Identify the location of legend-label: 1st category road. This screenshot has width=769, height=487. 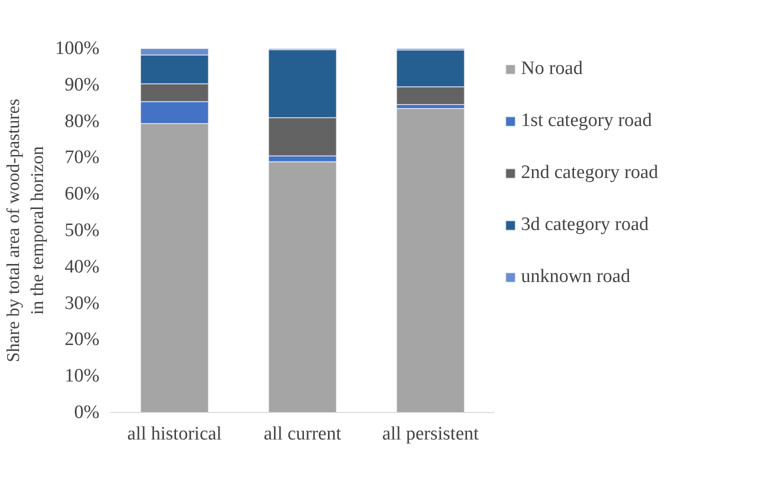
(586, 121).